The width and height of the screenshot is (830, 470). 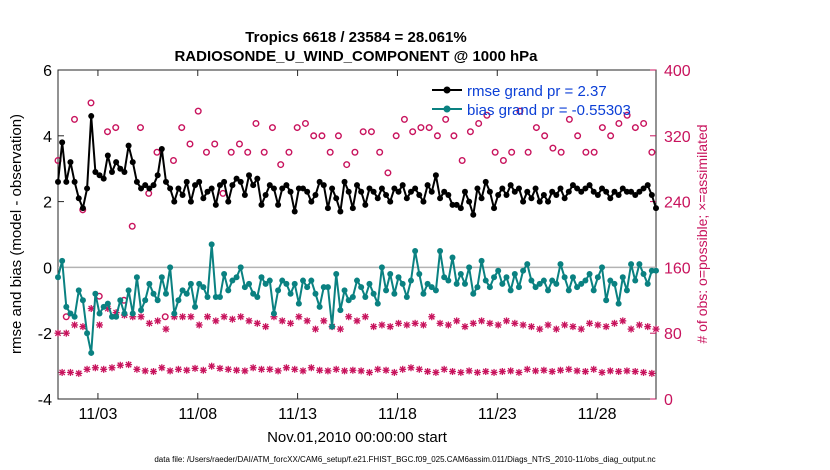 I want to click on right-y-axis-ticks: 0 80 160 240 320 400, so click(x=670, y=236).